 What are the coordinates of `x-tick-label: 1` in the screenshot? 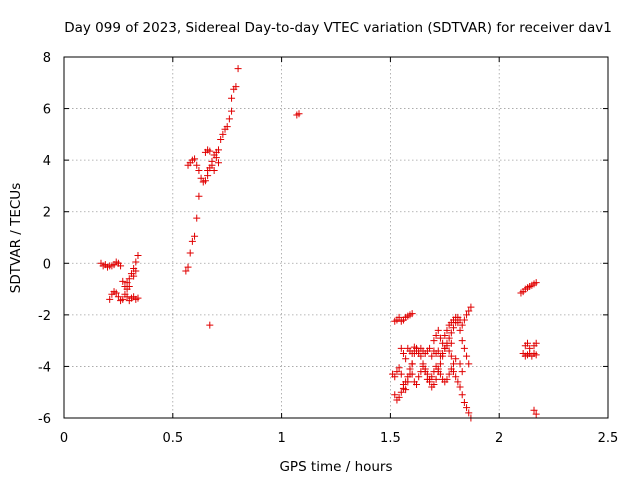 It's located at (281, 438).